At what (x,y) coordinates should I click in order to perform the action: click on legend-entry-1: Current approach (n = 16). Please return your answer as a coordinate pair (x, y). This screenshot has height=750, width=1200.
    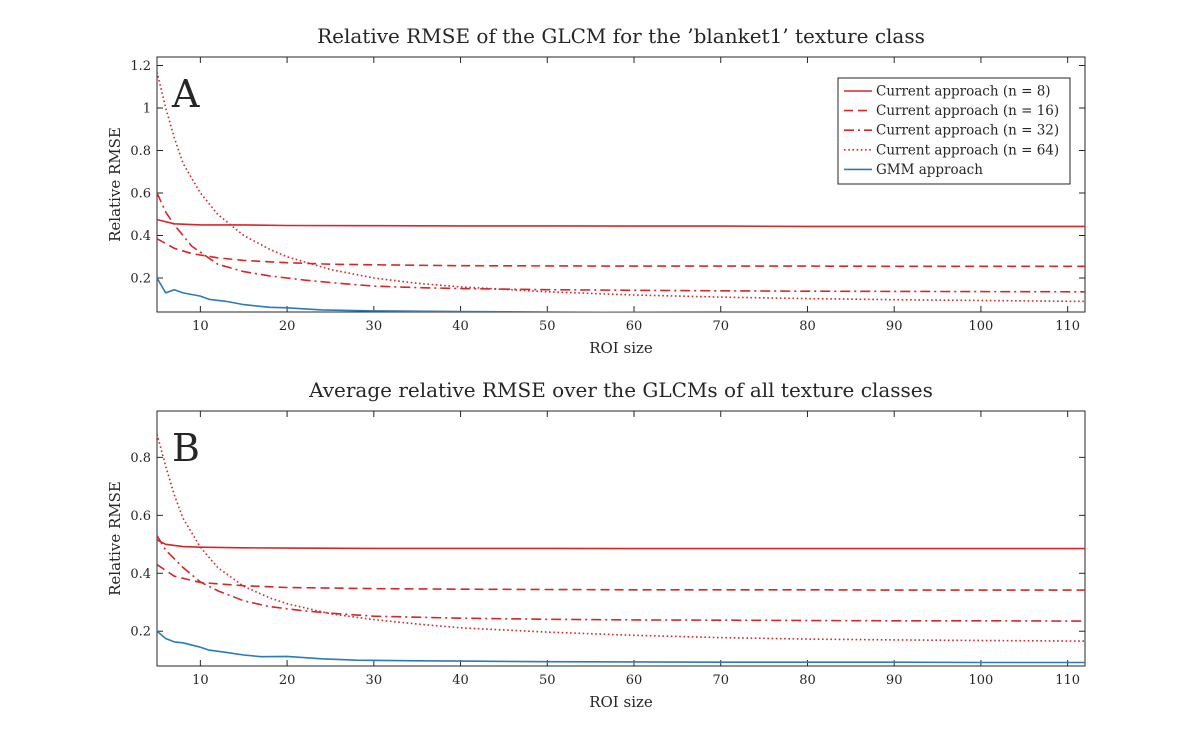
    Looking at the image, I should click on (967, 111).